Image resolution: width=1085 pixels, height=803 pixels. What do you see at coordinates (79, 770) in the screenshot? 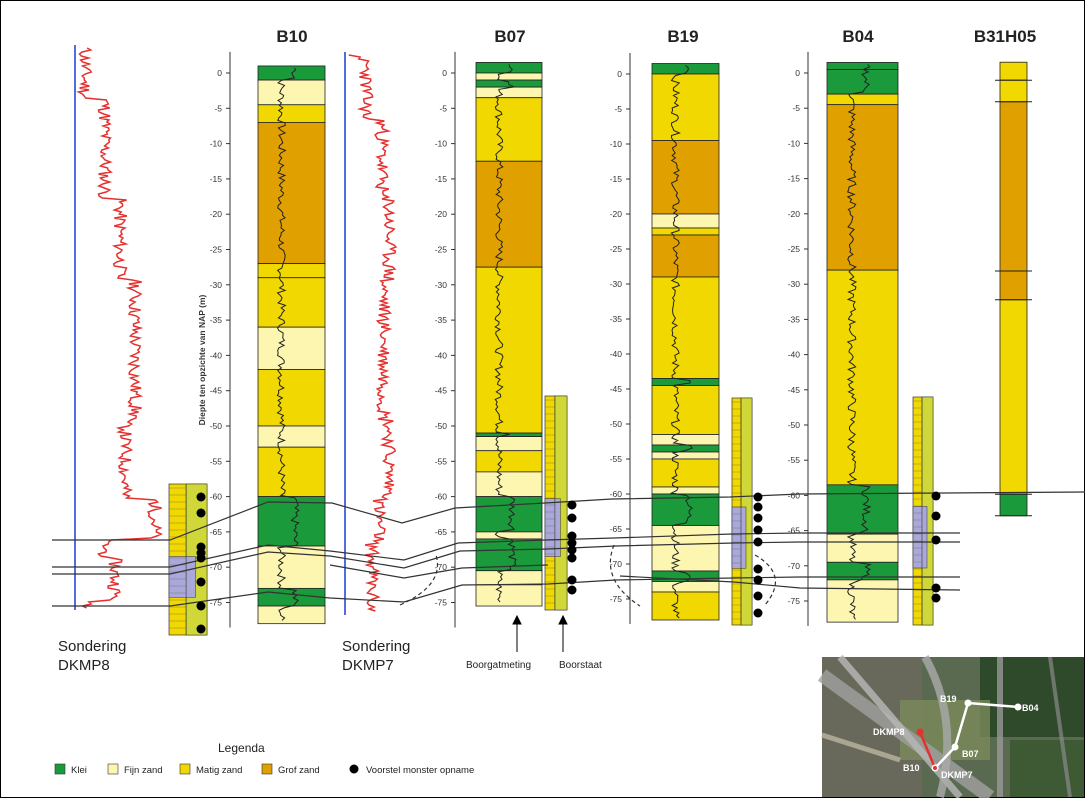
I see `legend-label-klei: Klei` at bounding box center [79, 770].